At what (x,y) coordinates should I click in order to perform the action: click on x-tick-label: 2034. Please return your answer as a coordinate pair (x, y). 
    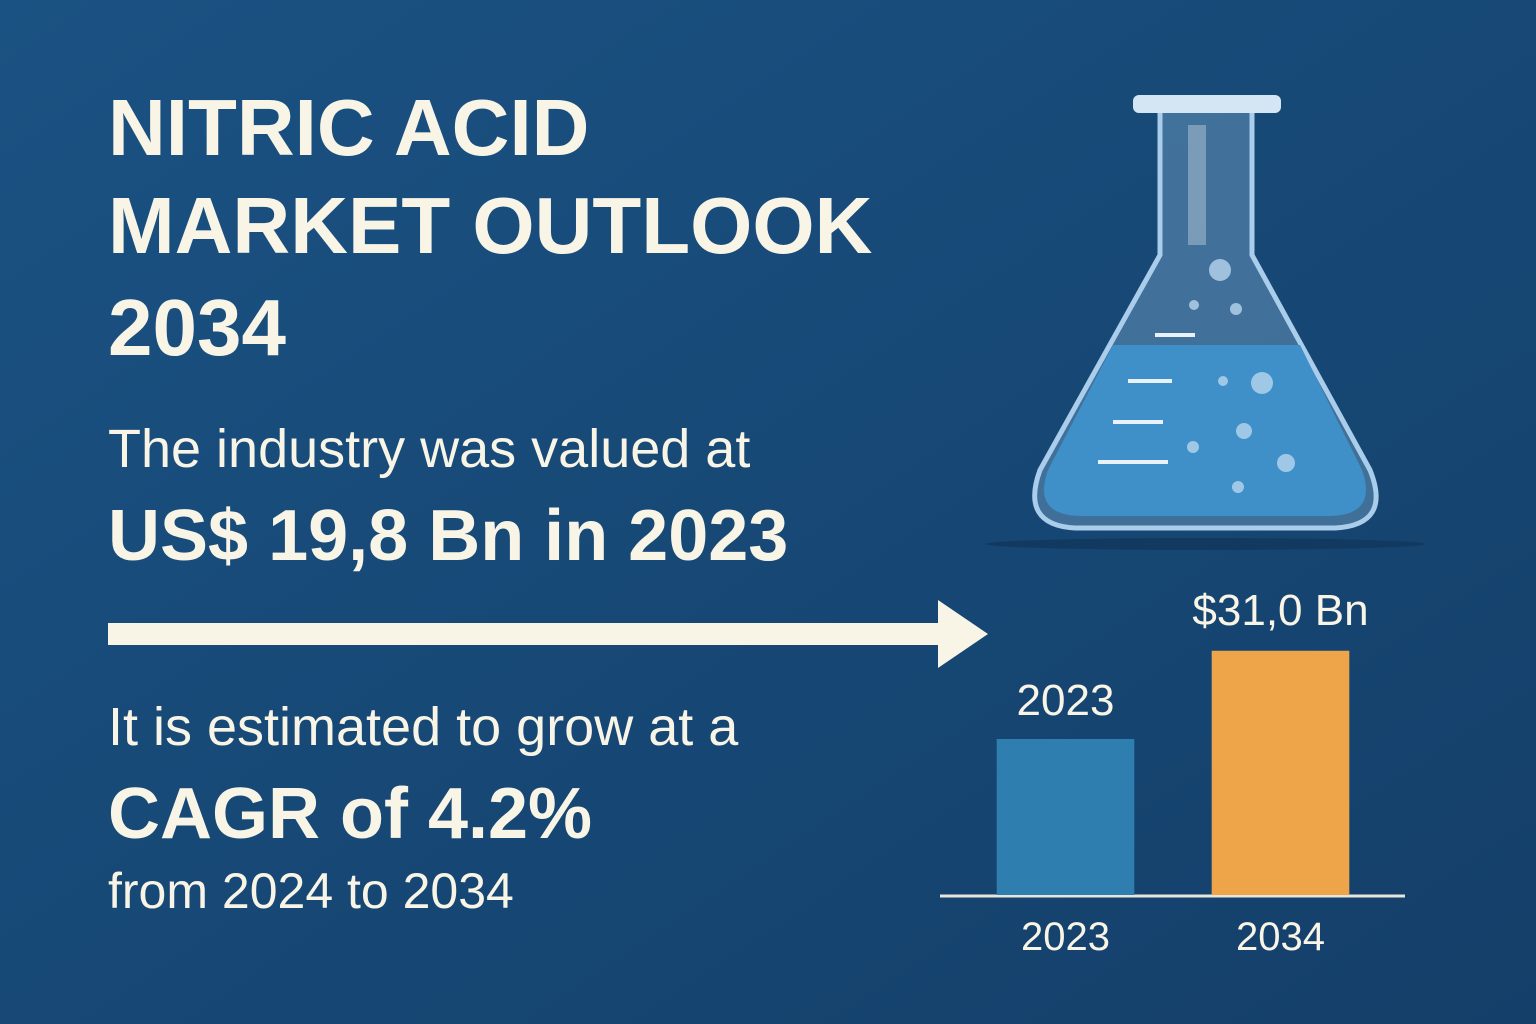
    Looking at the image, I should click on (1280, 937).